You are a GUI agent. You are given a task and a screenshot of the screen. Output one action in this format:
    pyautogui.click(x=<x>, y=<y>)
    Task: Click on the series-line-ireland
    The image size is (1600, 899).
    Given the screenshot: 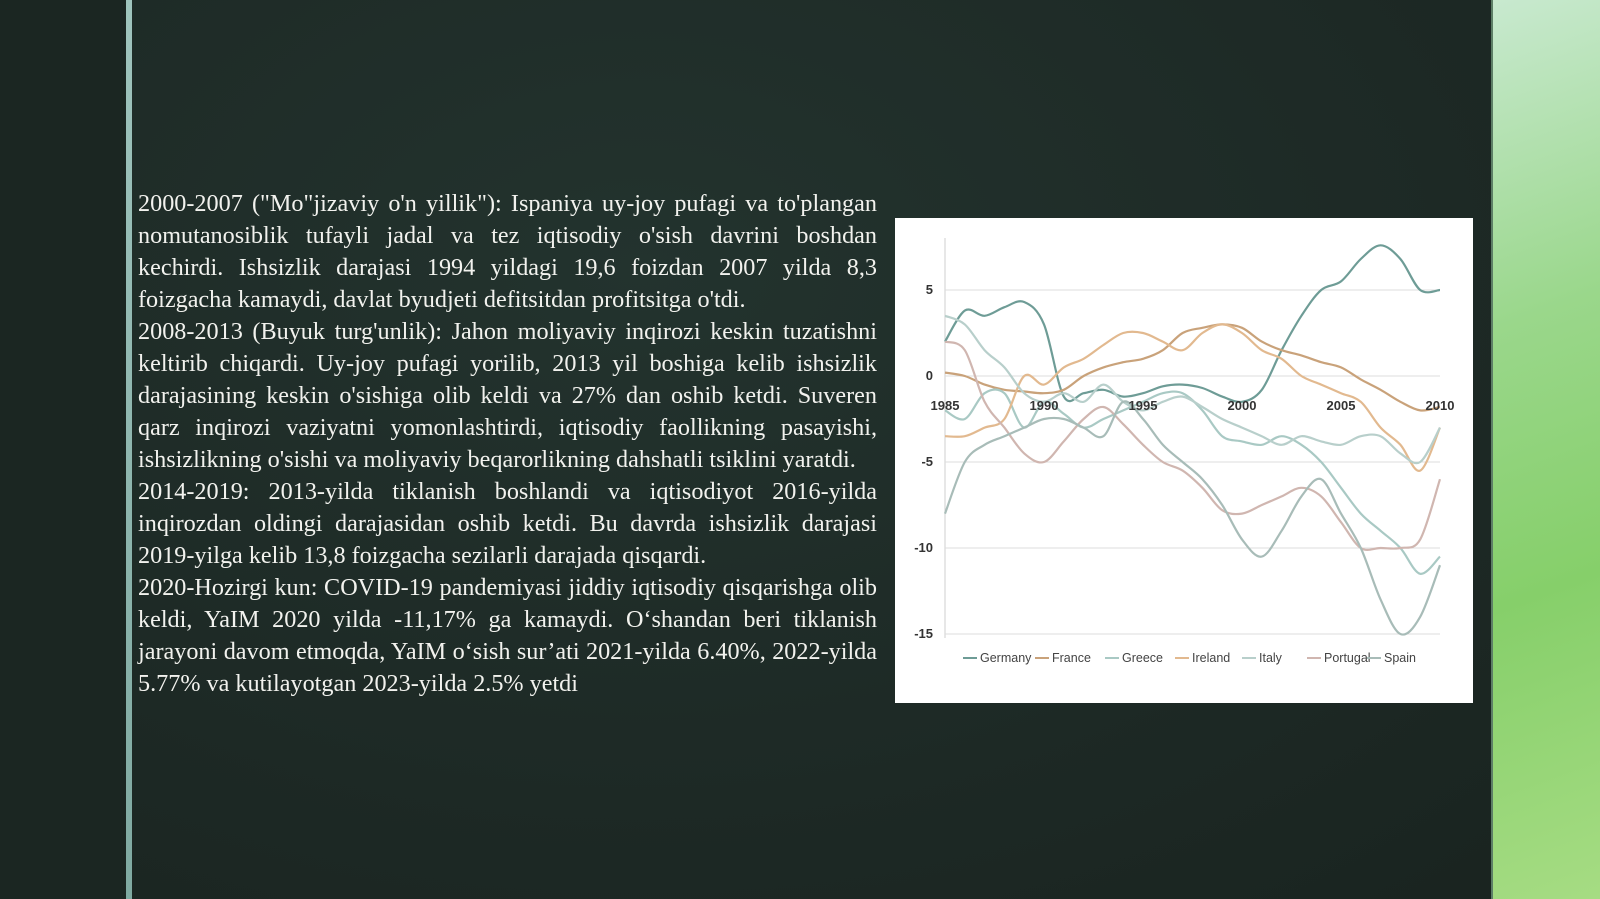 What is the action you would take?
    pyautogui.click(x=1193, y=397)
    